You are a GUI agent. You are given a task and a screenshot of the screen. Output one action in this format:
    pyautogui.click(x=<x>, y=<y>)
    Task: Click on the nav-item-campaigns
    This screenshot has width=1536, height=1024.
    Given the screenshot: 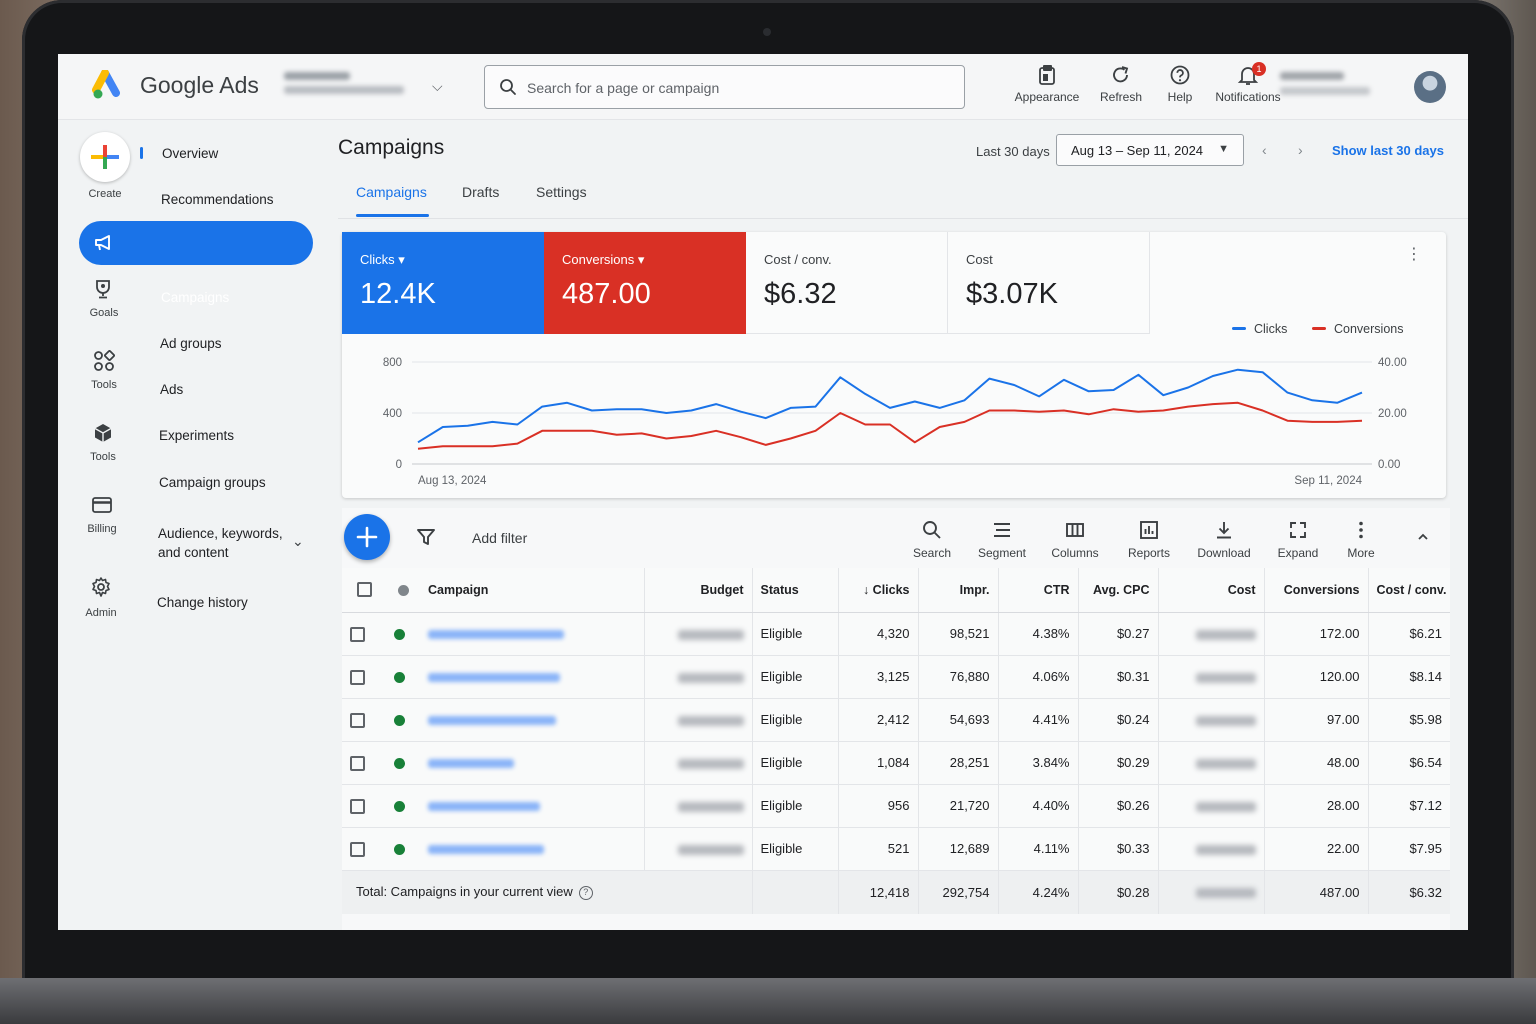 What is the action you would take?
    pyautogui.click(x=196, y=243)
    